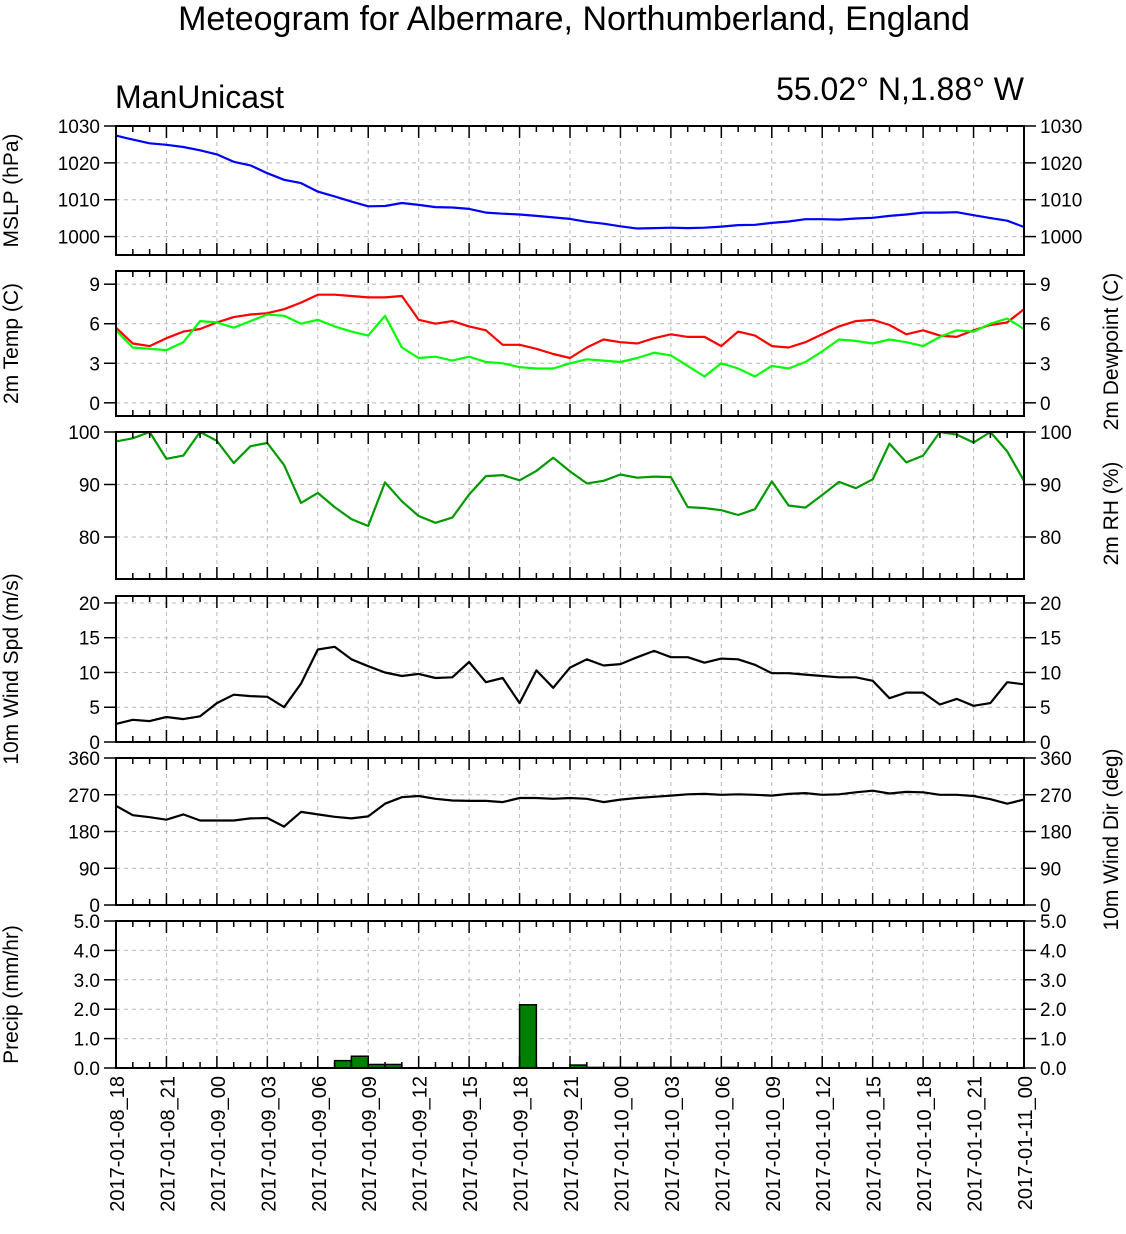  I want to click on y-tick-label-right: 15, so click(1050, 639).